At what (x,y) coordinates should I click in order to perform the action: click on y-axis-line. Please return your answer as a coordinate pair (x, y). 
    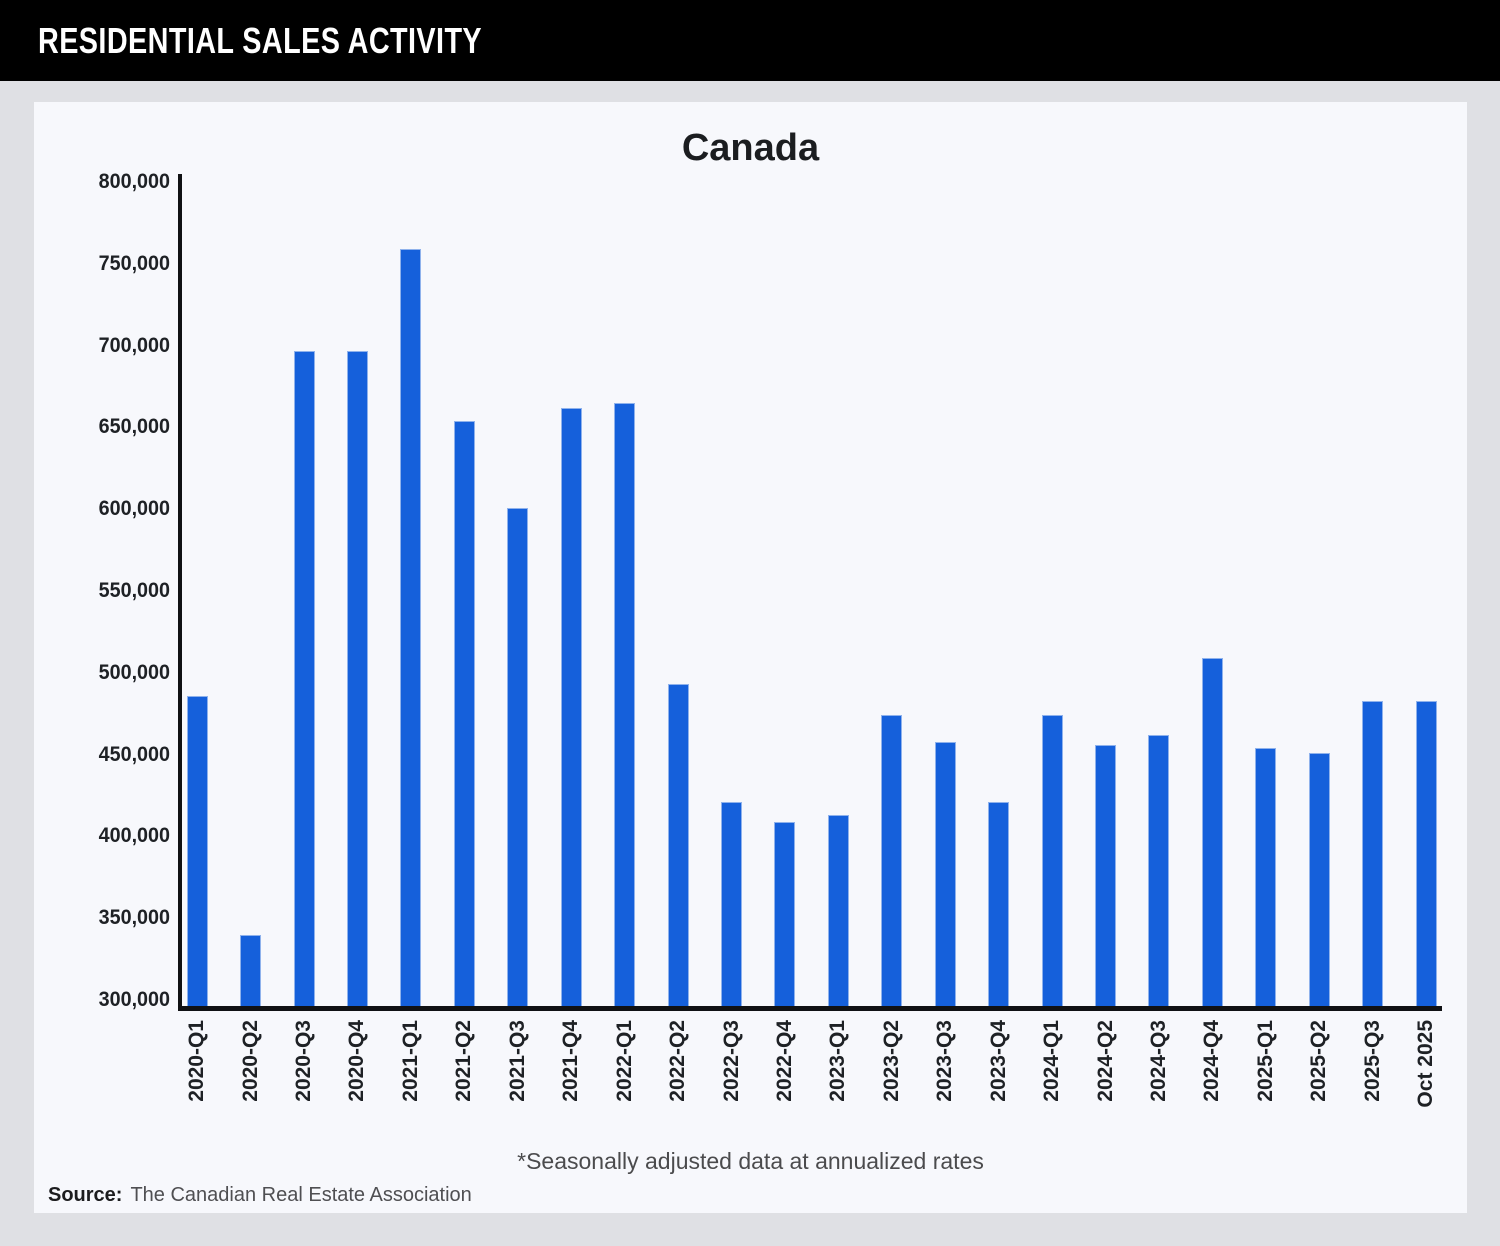
    Looking at the image, I should click on (180, 592).